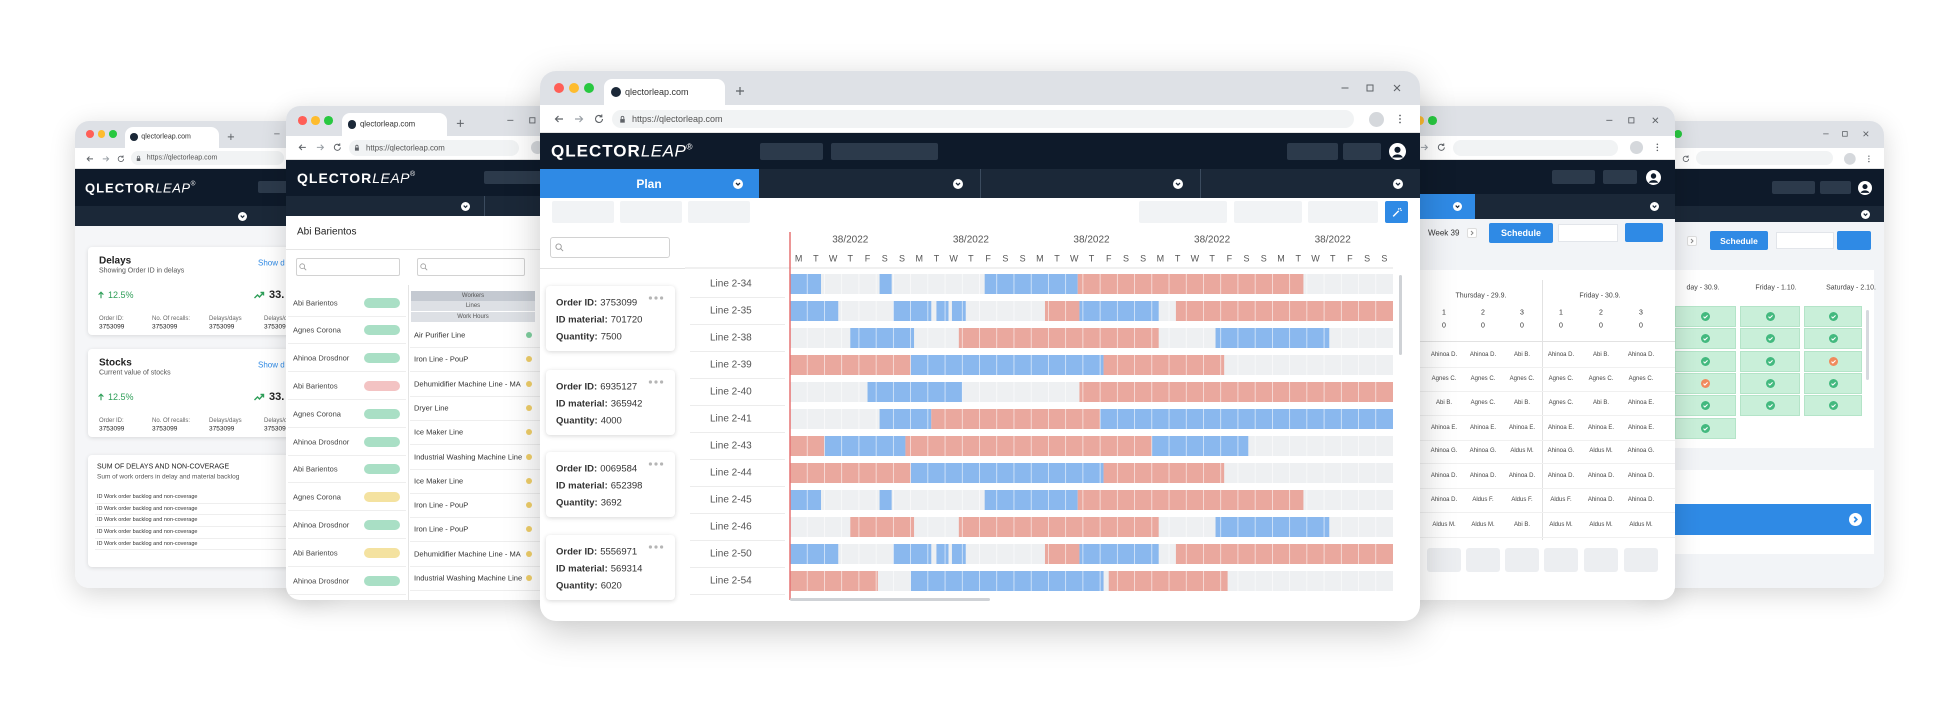  Describe the element at coordinates (1532, 341) in the screenshot. I see `header-divider` at that location.